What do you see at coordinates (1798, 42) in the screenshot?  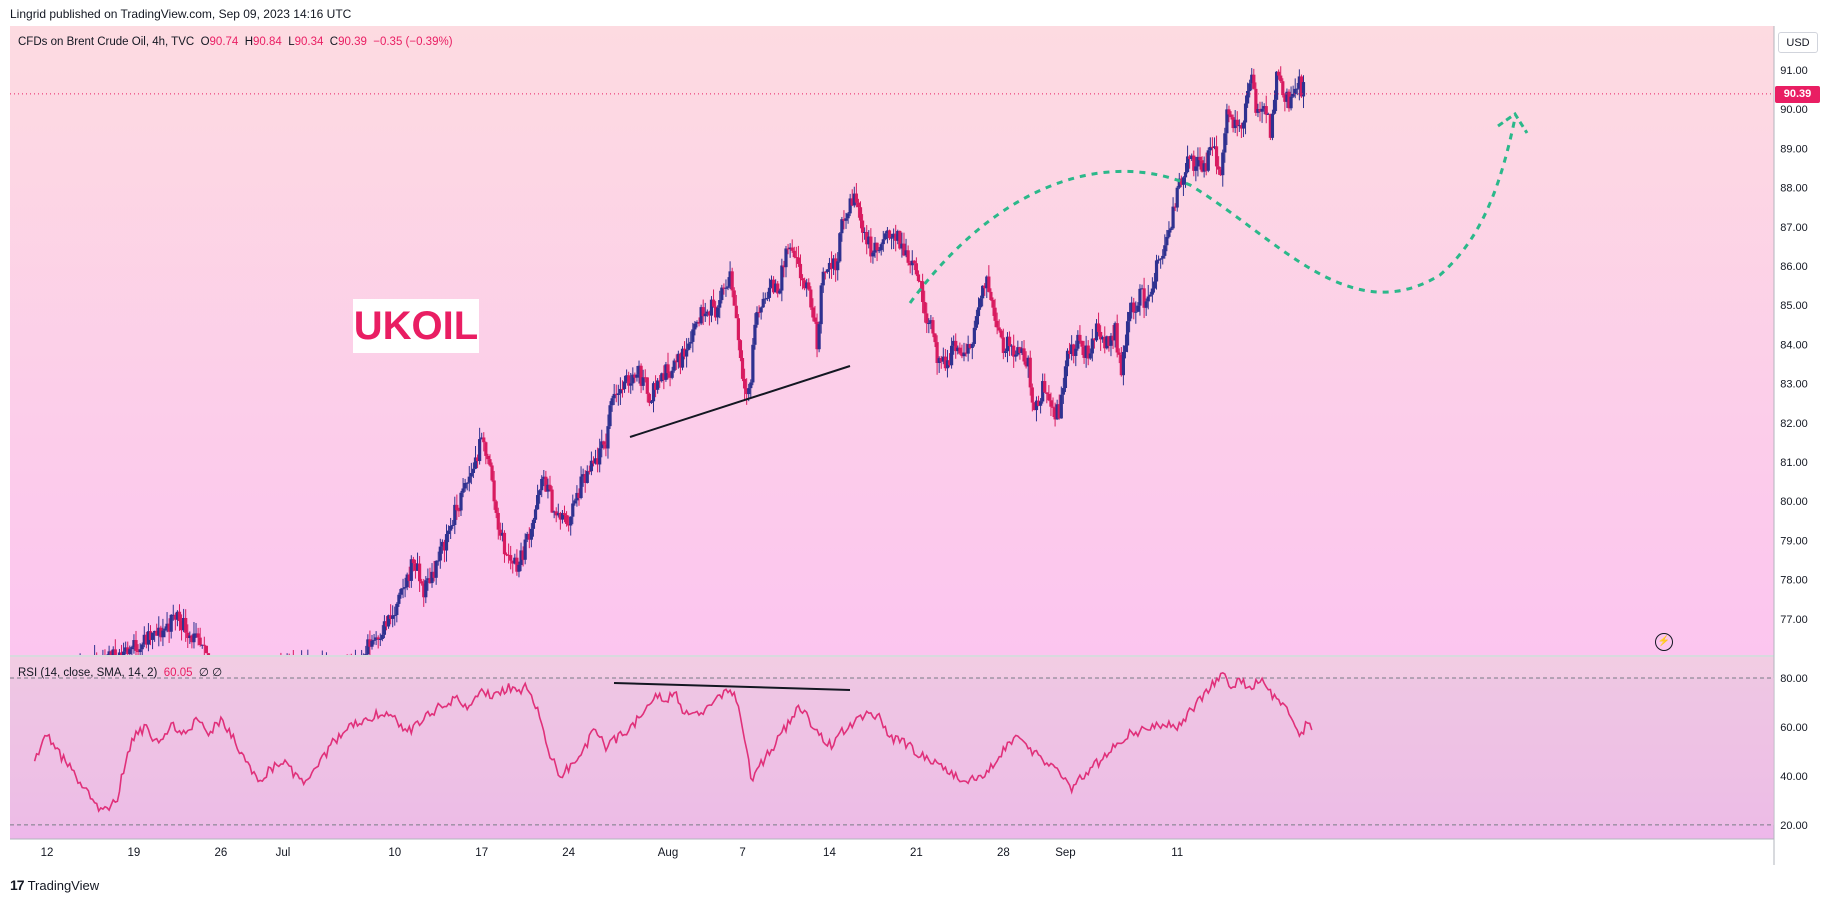 I see `currency-button: USD` at bounding box center [1798, 42].